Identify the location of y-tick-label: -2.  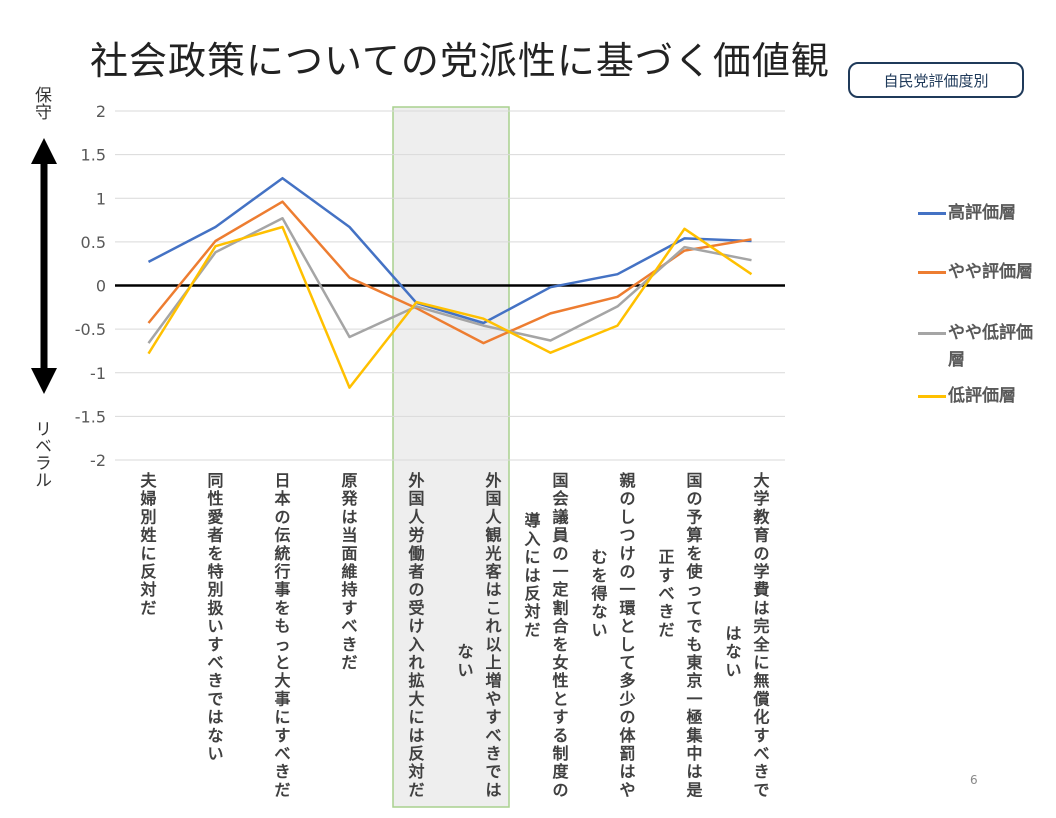
(98, 460).